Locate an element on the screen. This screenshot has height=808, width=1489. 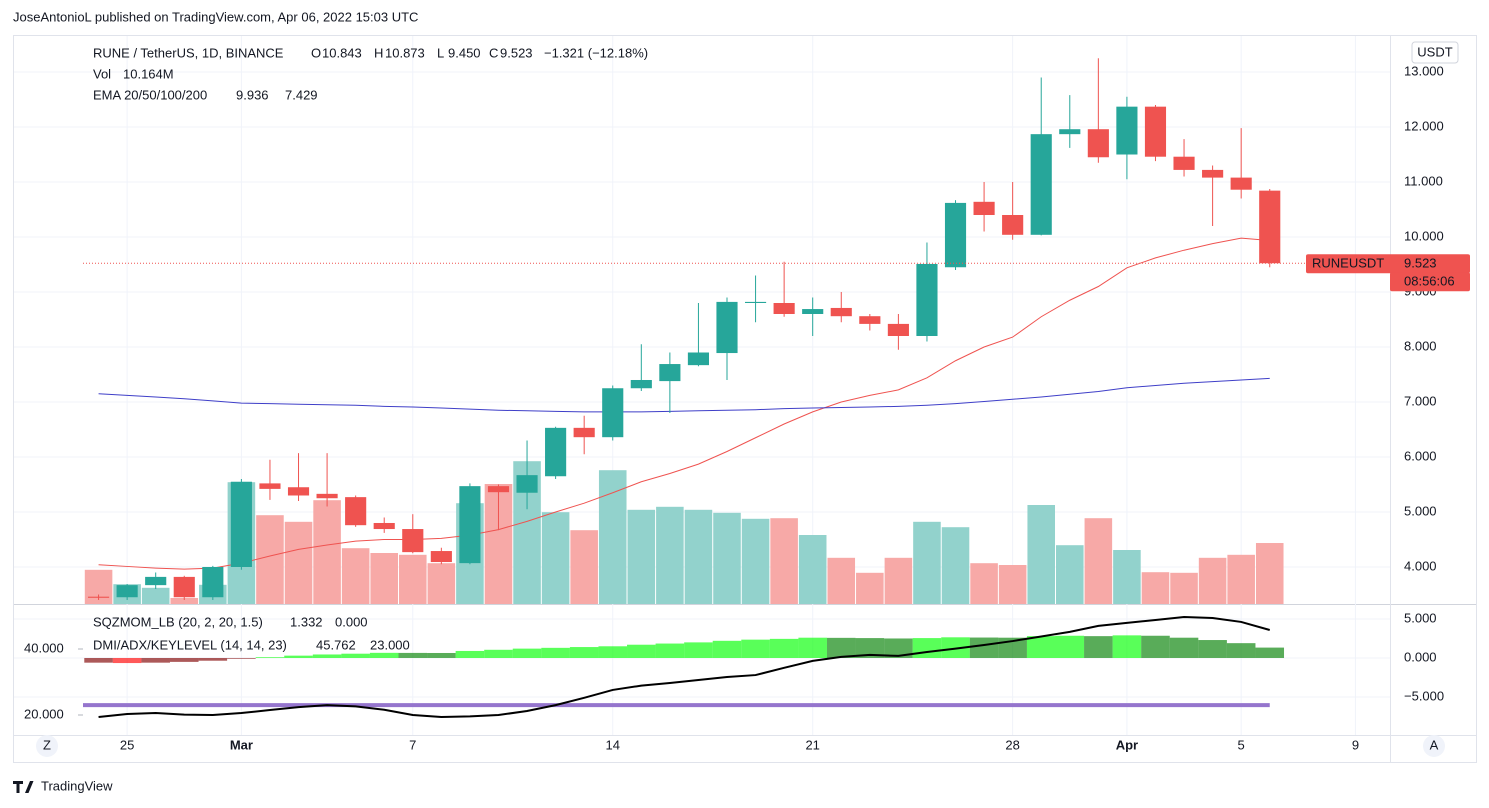
ohlc-key: L is located at coordinates (440, 52).